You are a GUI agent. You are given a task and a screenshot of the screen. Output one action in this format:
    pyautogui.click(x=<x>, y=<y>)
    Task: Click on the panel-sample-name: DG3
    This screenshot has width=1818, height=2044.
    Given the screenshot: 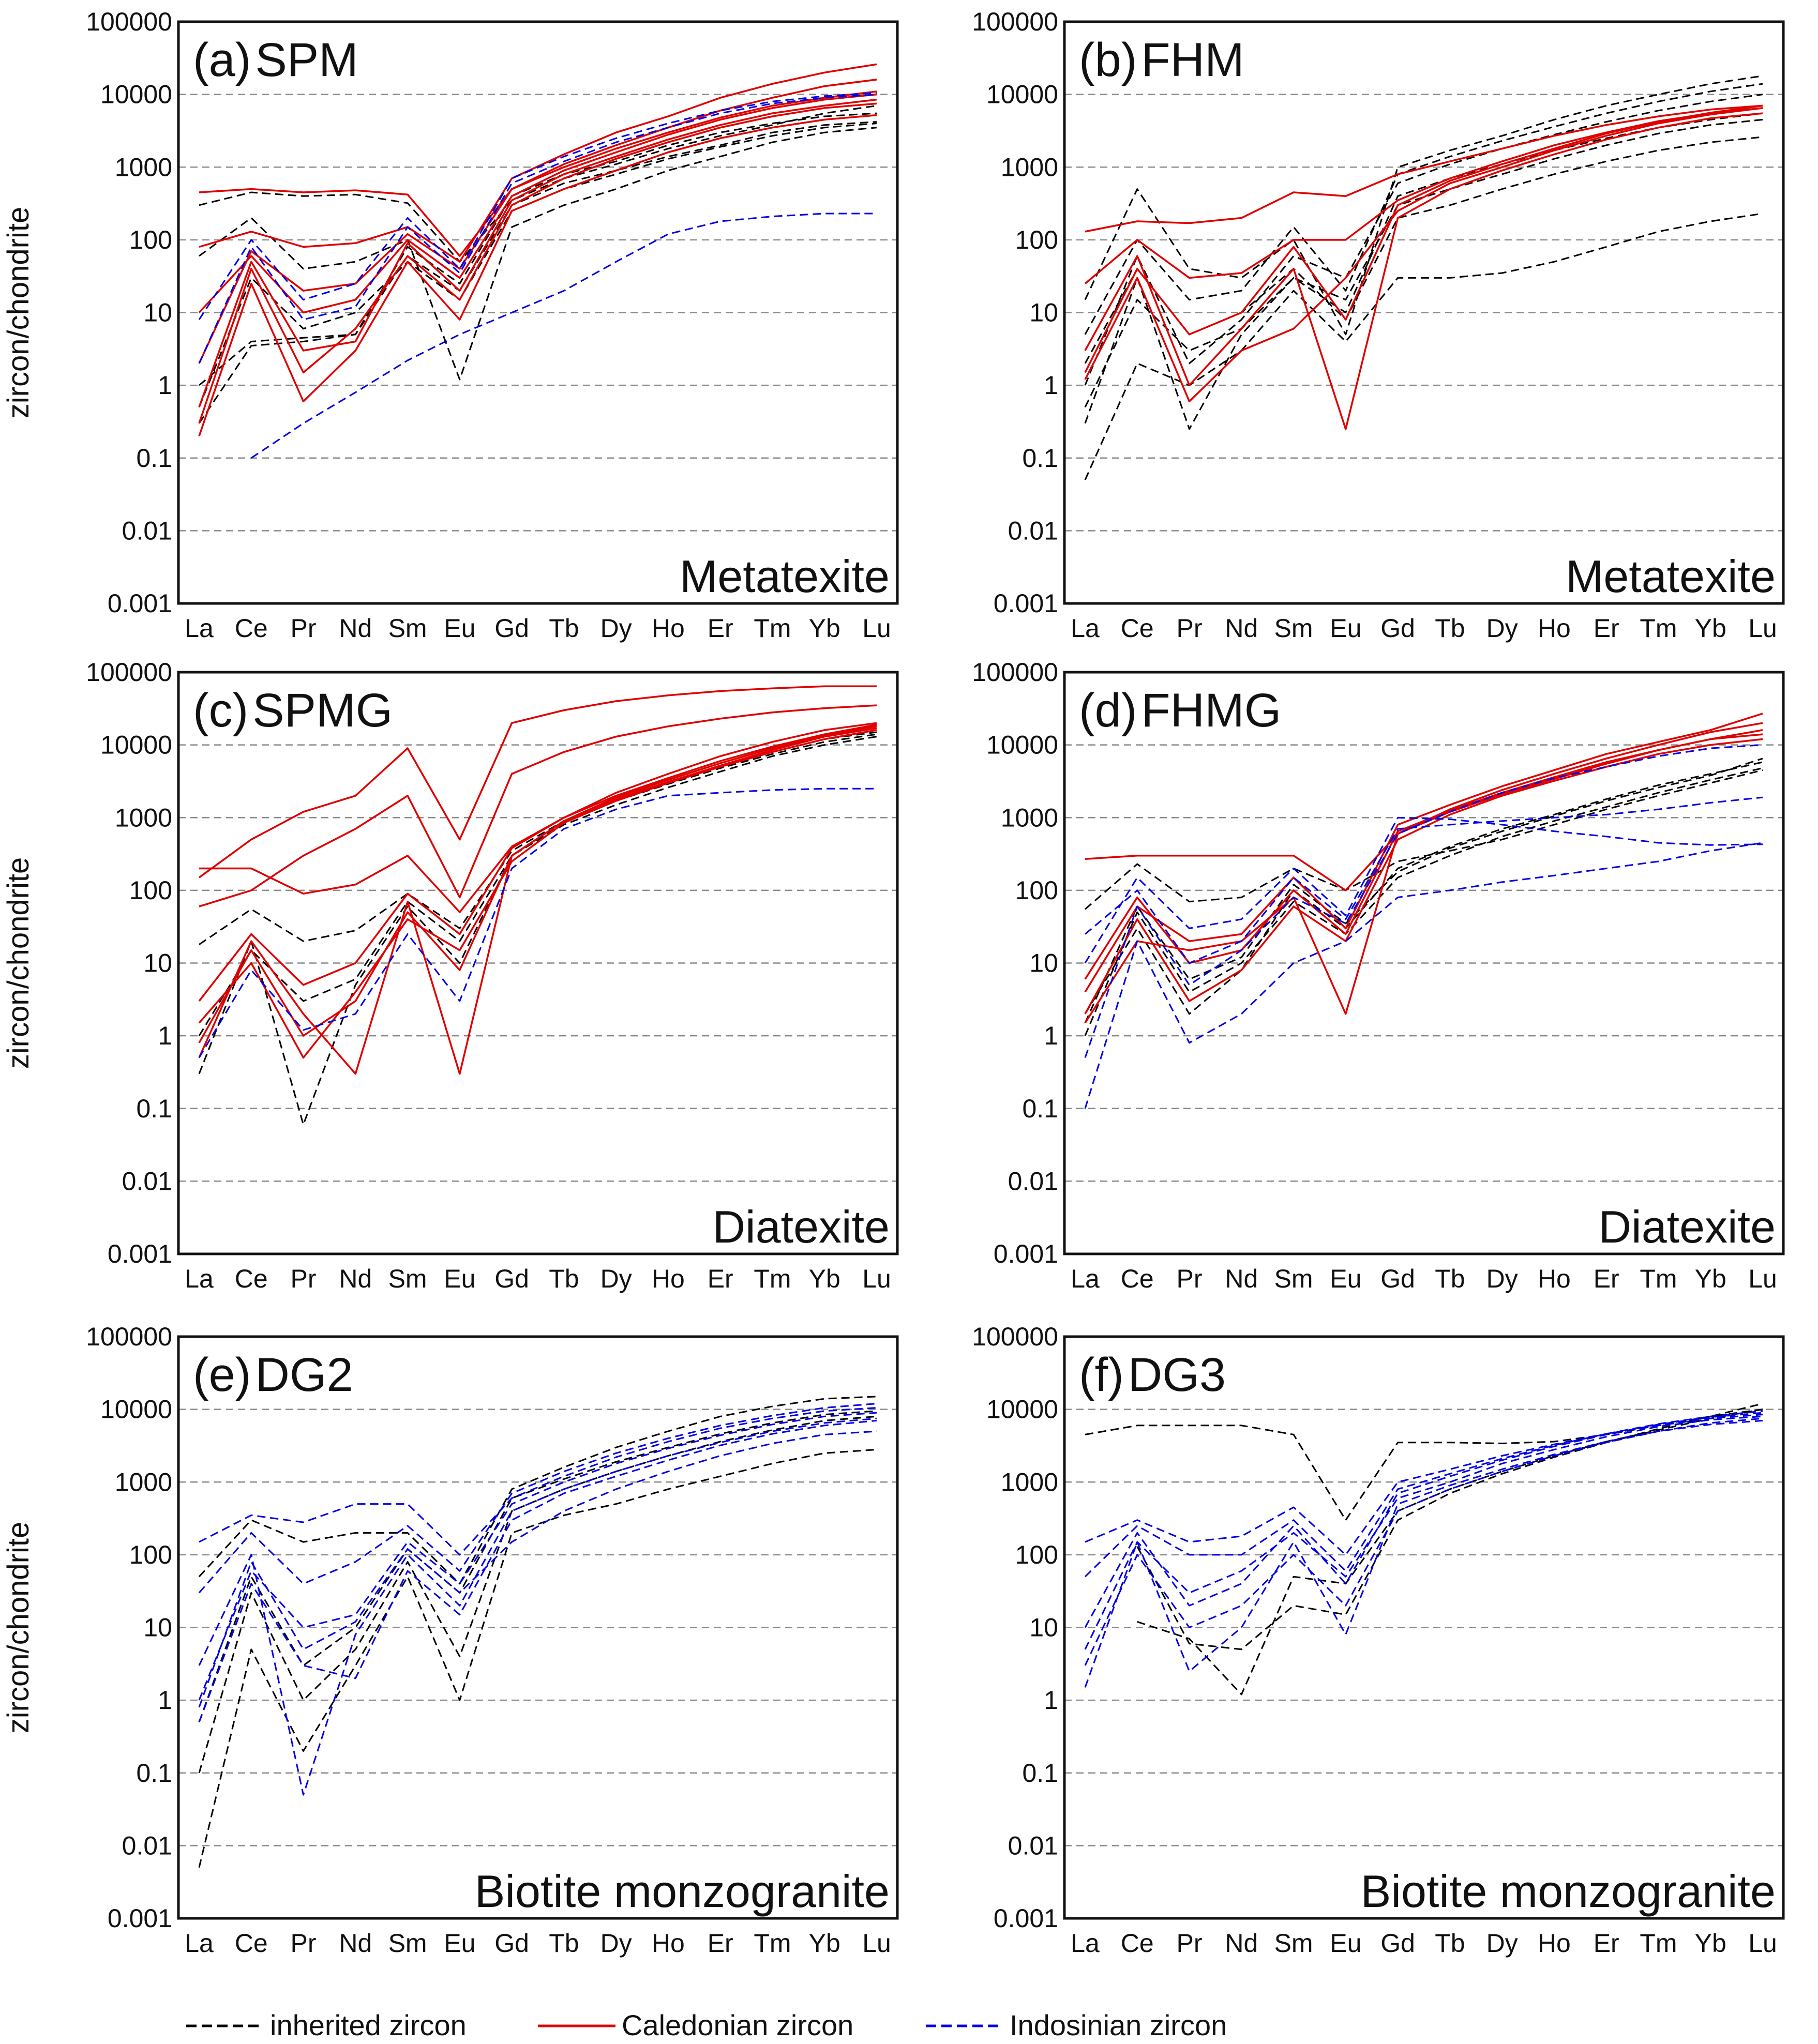 What is the action you would take?
    pyautogui.click(x=1177, y=1375)
    